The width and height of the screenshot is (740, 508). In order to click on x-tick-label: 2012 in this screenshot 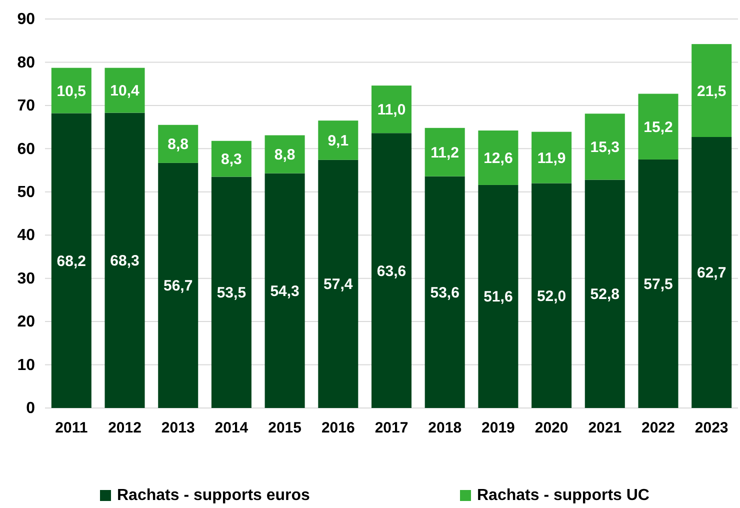, I will do `click(125, 428)`.